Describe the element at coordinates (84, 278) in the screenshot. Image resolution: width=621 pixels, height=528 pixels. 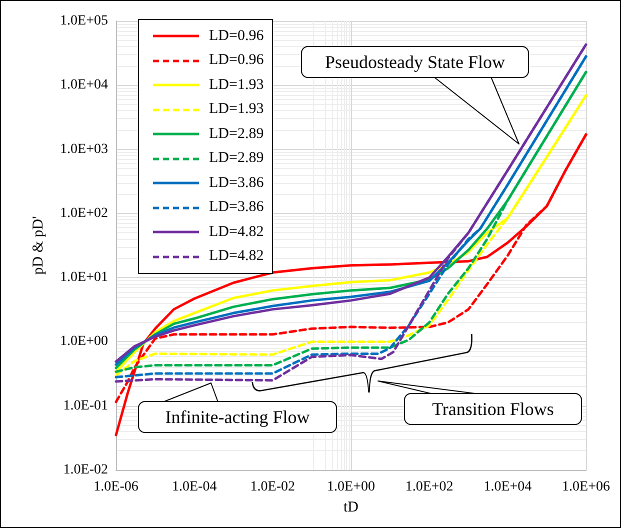
I see `y-tick-label: 1.0E+01` at that location.